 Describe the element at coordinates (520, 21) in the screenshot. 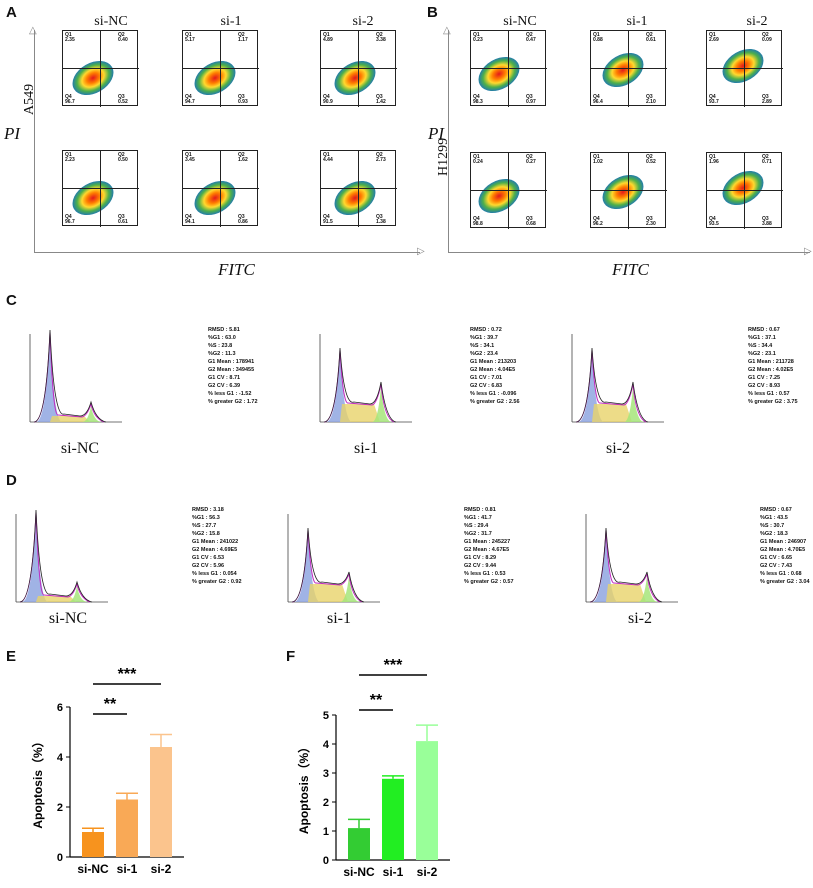

I see `panel-b-group-header: si-NC` at that location.